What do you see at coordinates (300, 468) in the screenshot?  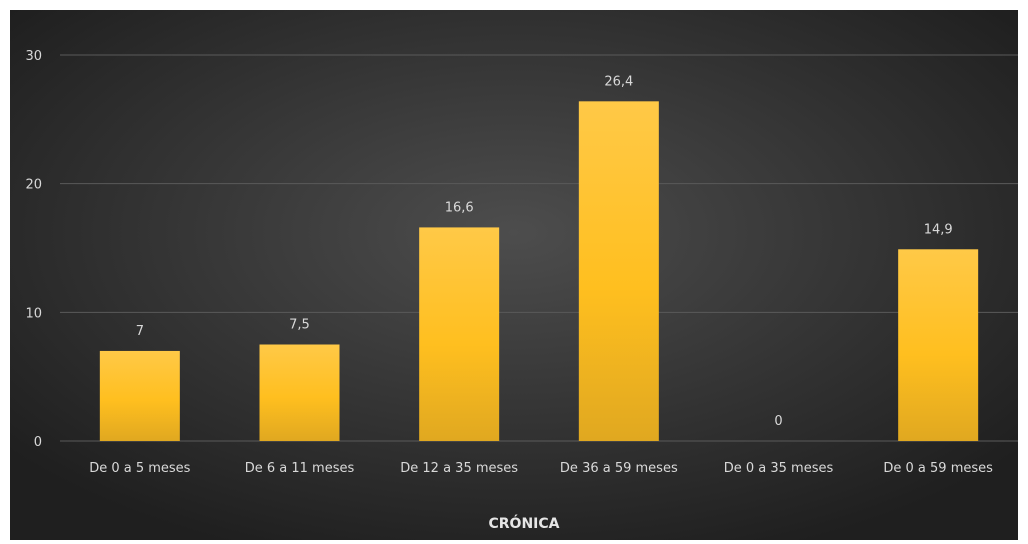 I see `x-tick-label: De 6 a 11 meses` at bounding box center [300, 468].